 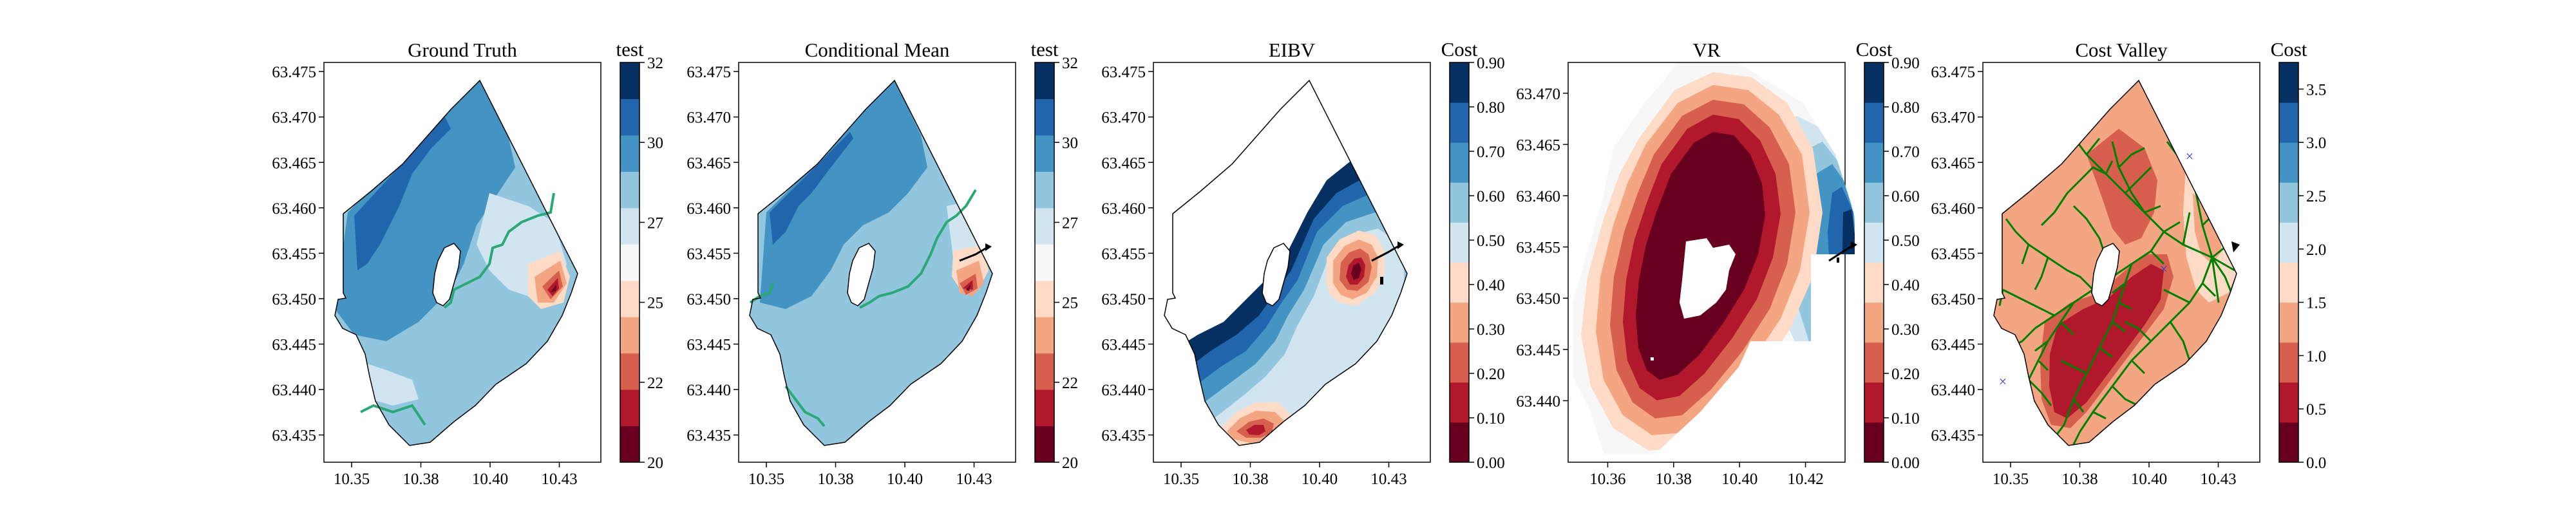 What do you see at coordinates (629, 50) in the screenshot?
I see `colorbar-label: test` at bounding box center [629, 50].